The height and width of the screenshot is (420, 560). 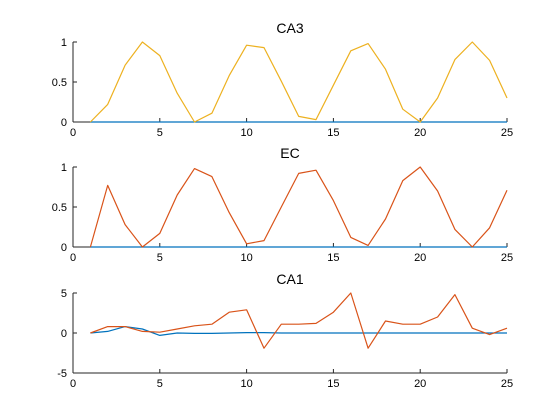 I want to click on subplot-title-ca1: CA1, so click(x=289, y=279).